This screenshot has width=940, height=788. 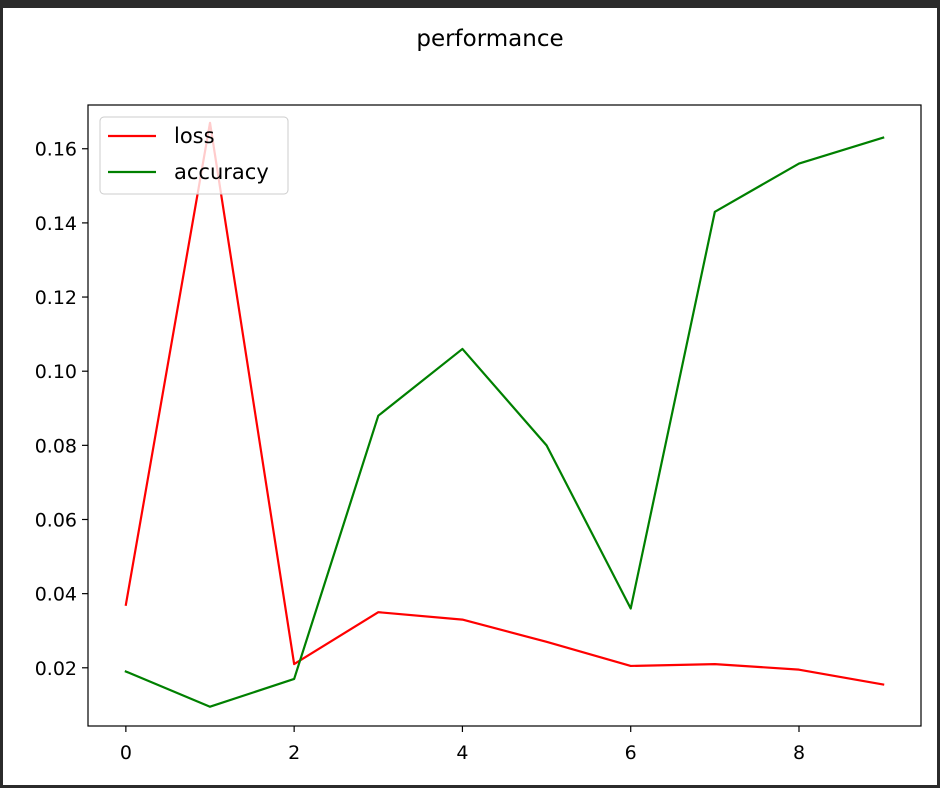 What do you see at coordinates (462, 753) in the screenshot?
I see `x-tick-label: 4` at bounding box center [462, 753].